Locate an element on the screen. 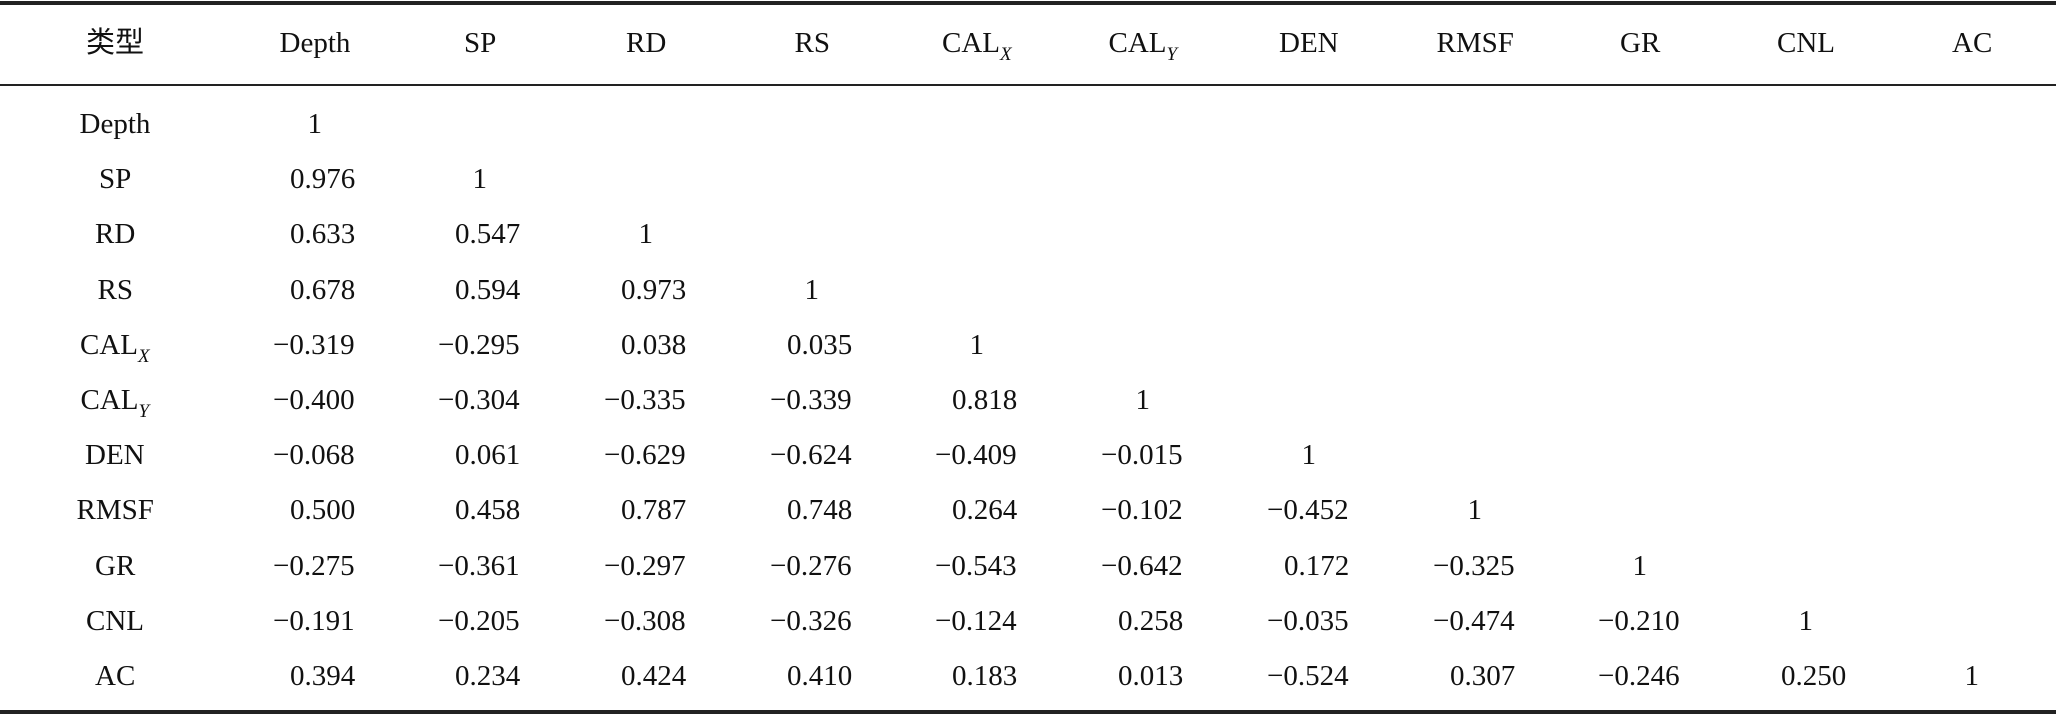 This screenshot has height=716, width=2056. value-cell: 0.633 is located at coordinates (323, 234).